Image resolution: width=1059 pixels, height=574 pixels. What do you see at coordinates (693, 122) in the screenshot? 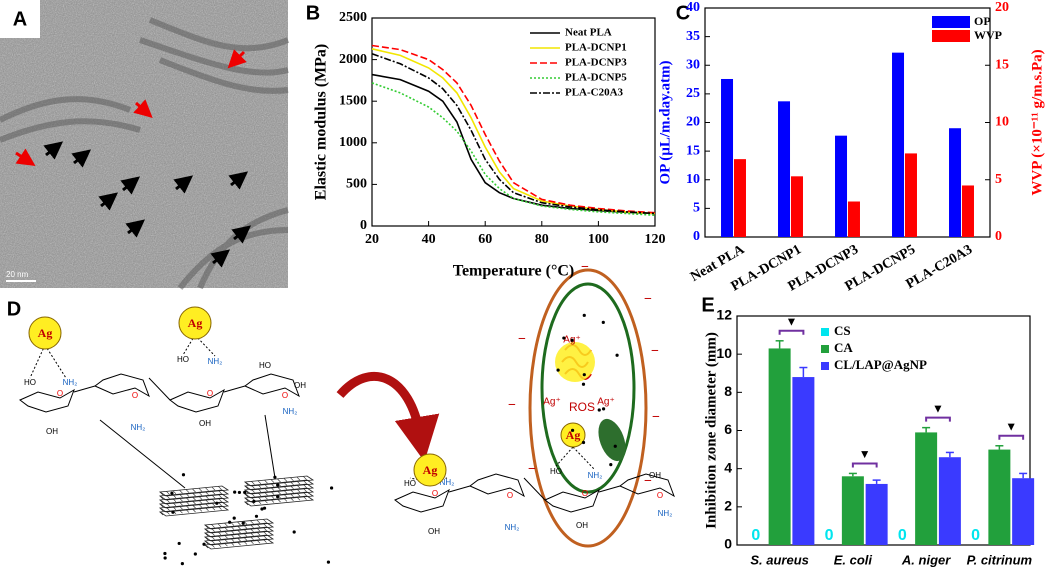
I see `y-tick-label: 20` at bounding box center [693, 122].